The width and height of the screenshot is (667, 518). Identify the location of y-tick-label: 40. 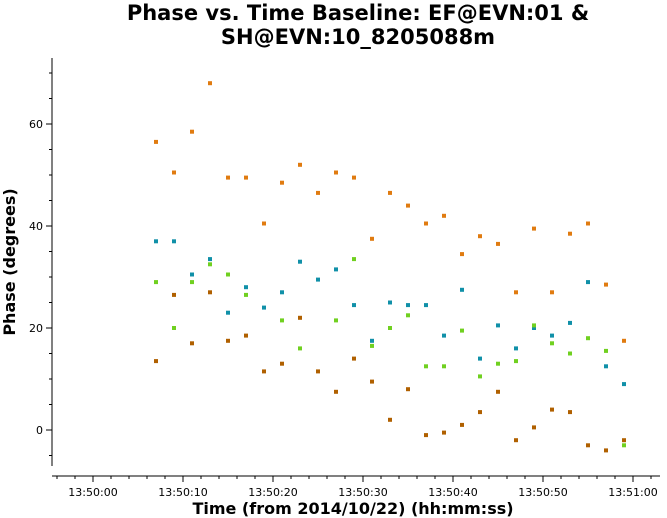
(36, 226).